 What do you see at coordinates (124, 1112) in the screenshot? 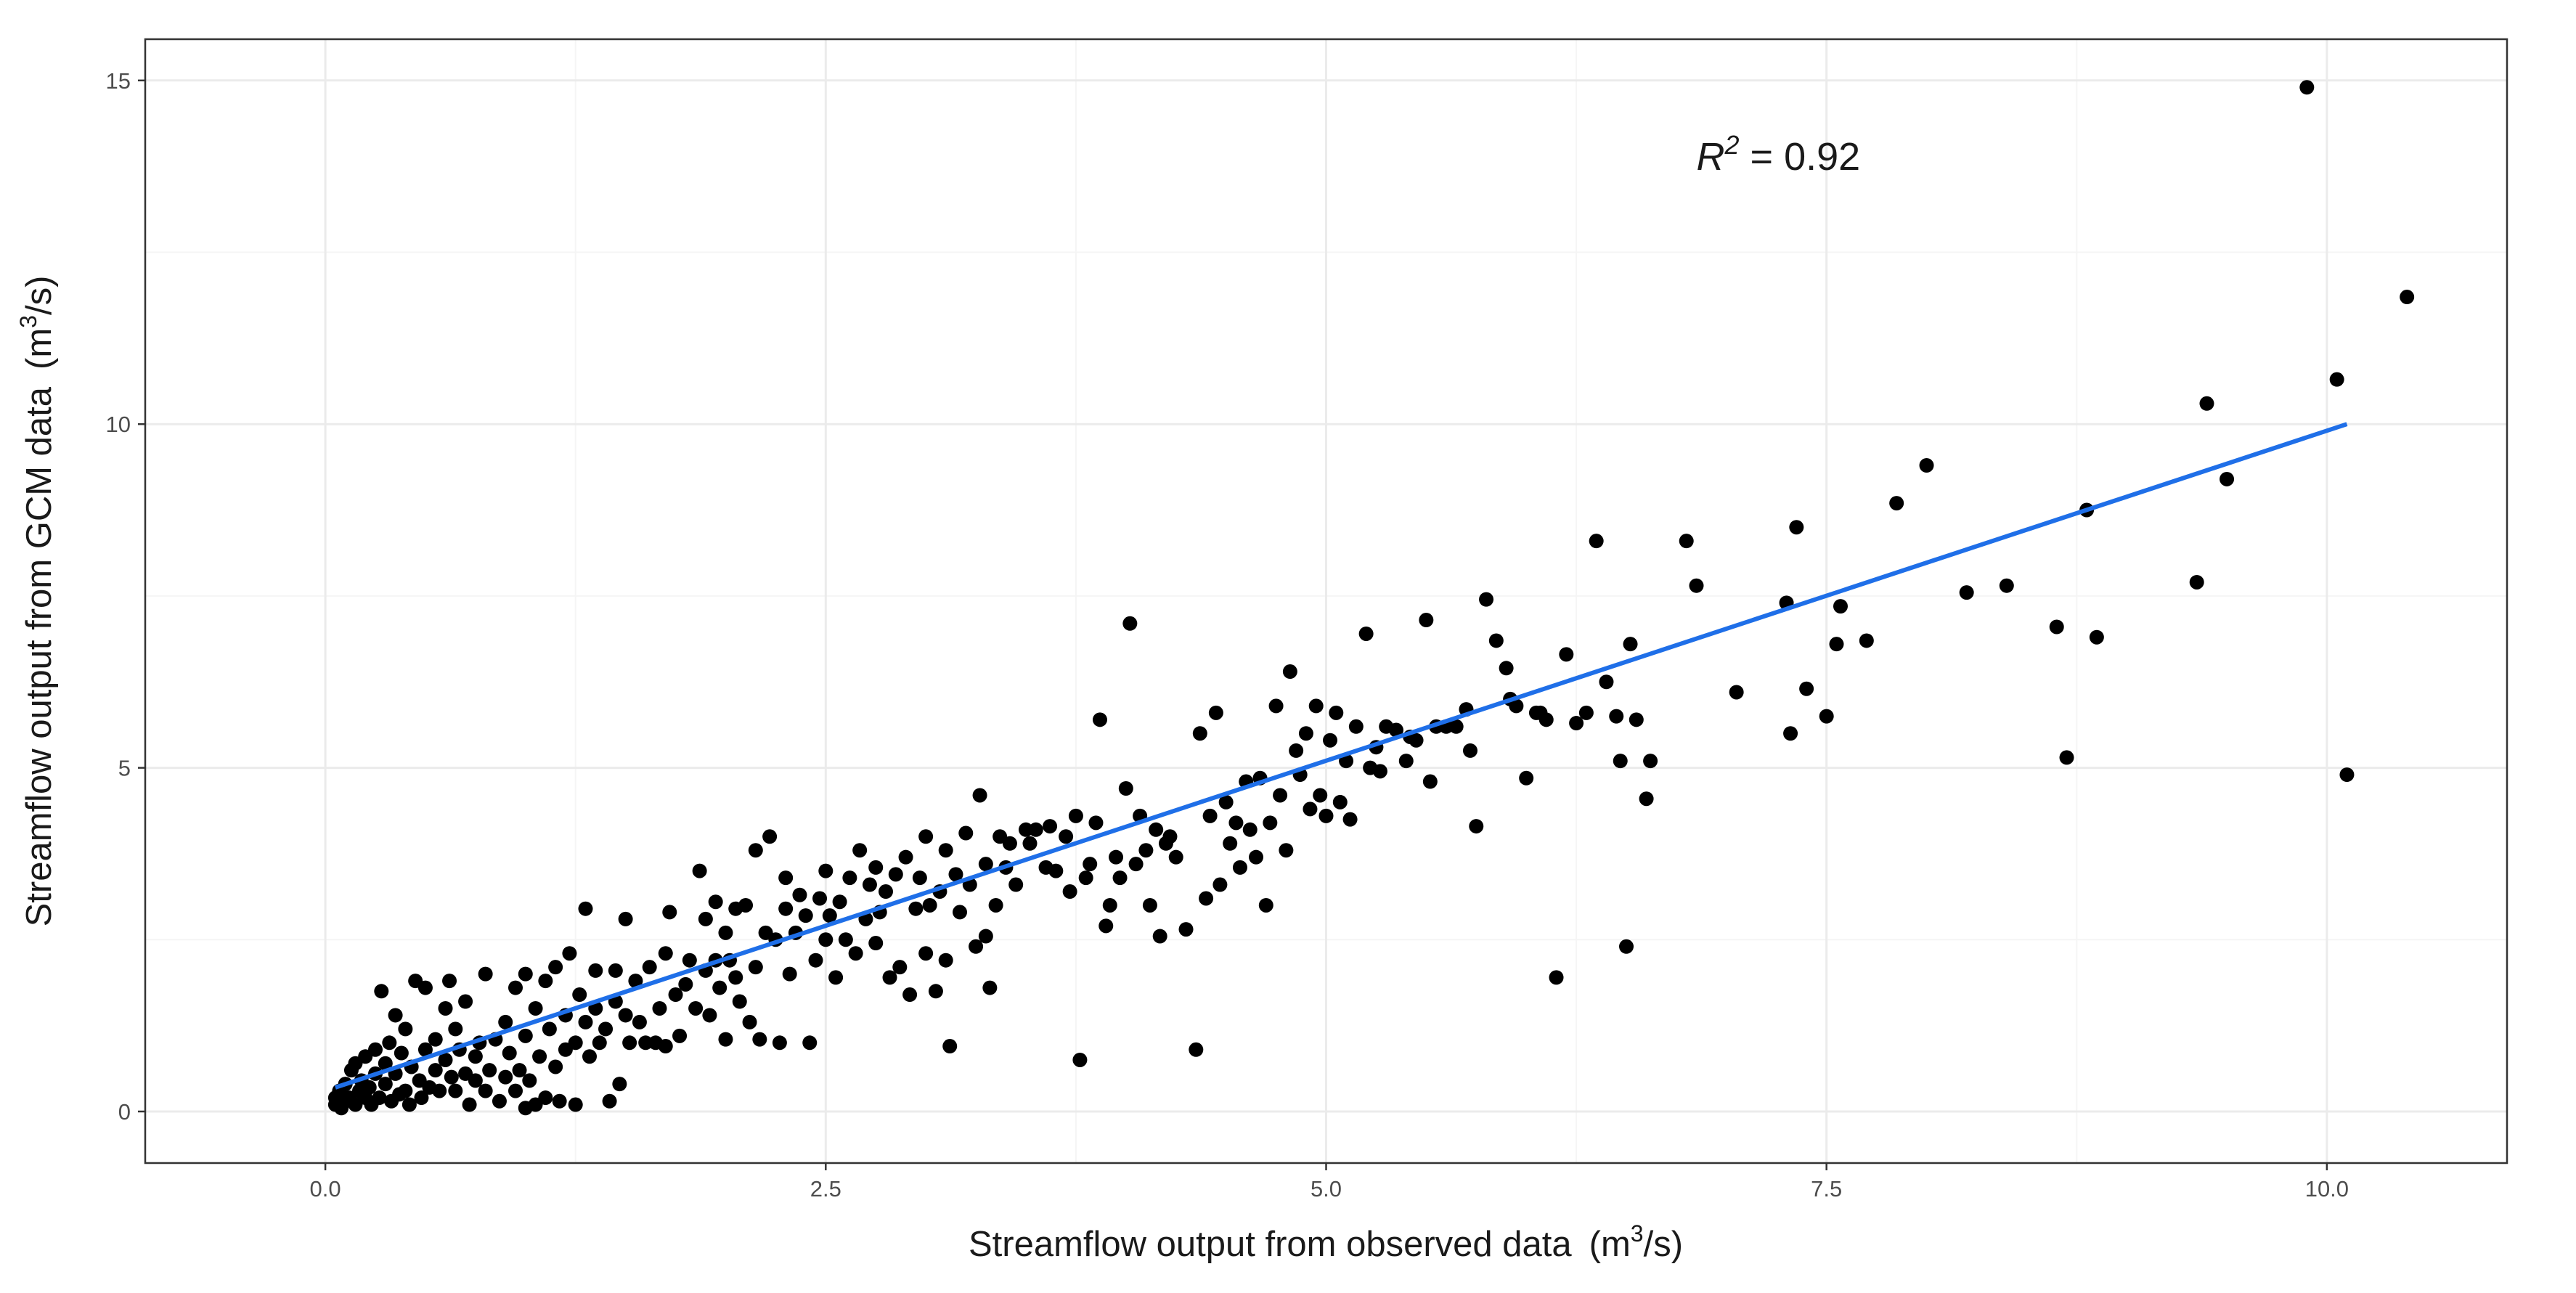
I see `y-tick-label: 0` at bounding box center [124, 1112].